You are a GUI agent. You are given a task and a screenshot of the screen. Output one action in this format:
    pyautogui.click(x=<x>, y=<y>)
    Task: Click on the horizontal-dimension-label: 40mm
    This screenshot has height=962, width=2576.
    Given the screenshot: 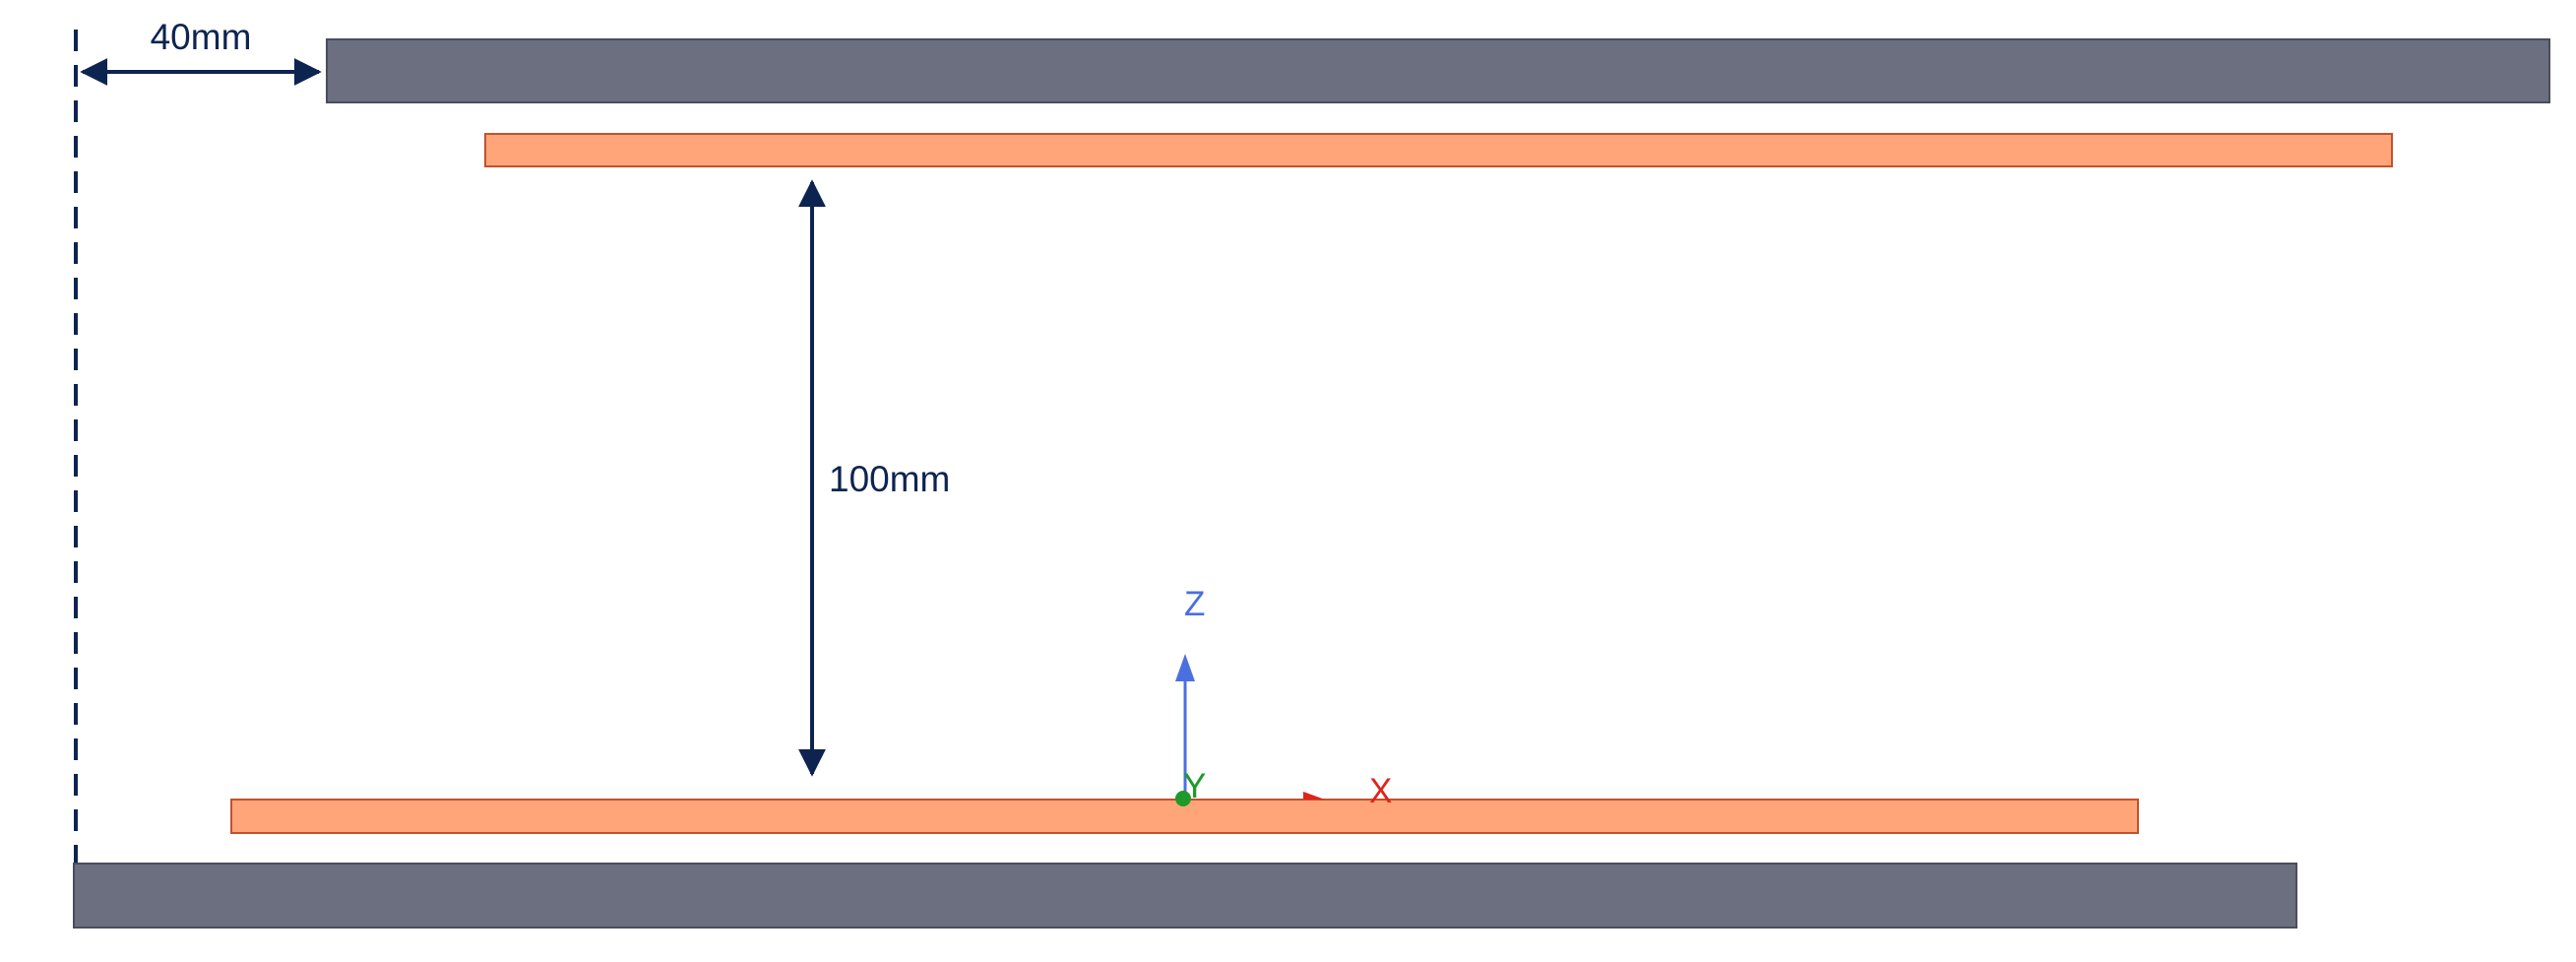 What is the action you would take?
    pyautogui.click(x=201, y=37)
    